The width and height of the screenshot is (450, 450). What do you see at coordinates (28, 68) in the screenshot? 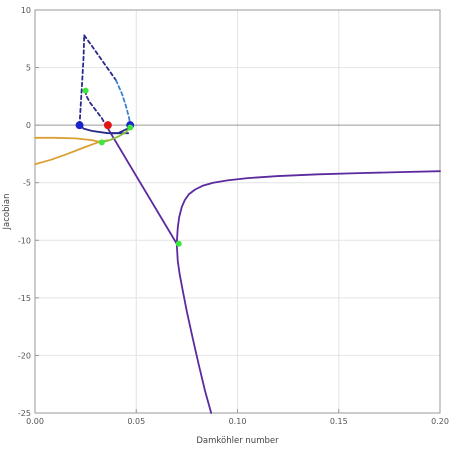
I see `y-tick-label: 5` at bounding box center [28, 68].